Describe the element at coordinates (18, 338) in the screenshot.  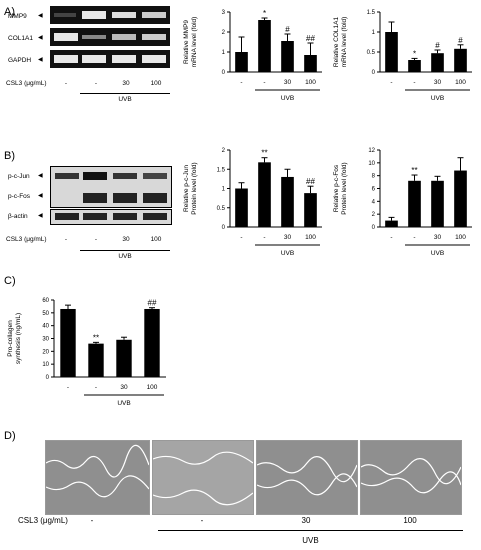
I see `y-axis-label: synthesis (ng/mL)` at that location.